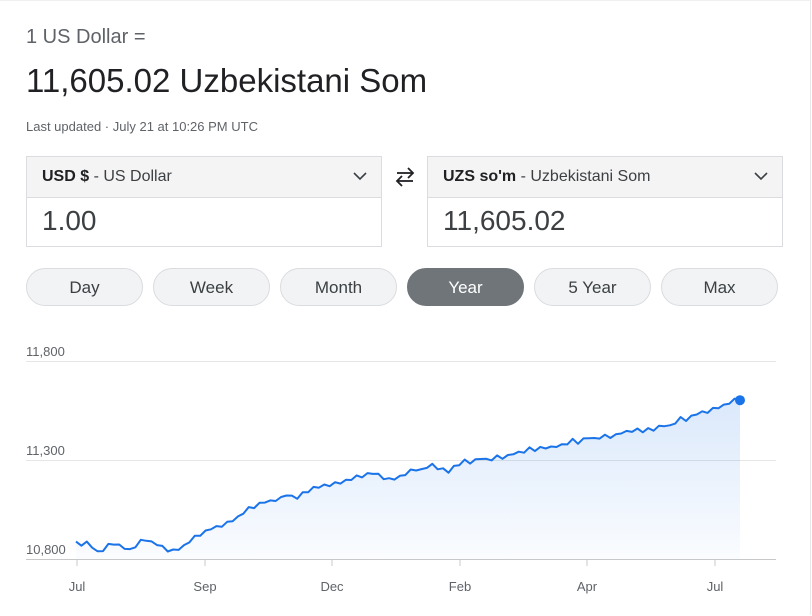 Image resolution: width=812 pixels, height=616 pixels. I want to click on range-month-button: Month, so click(338, 287).